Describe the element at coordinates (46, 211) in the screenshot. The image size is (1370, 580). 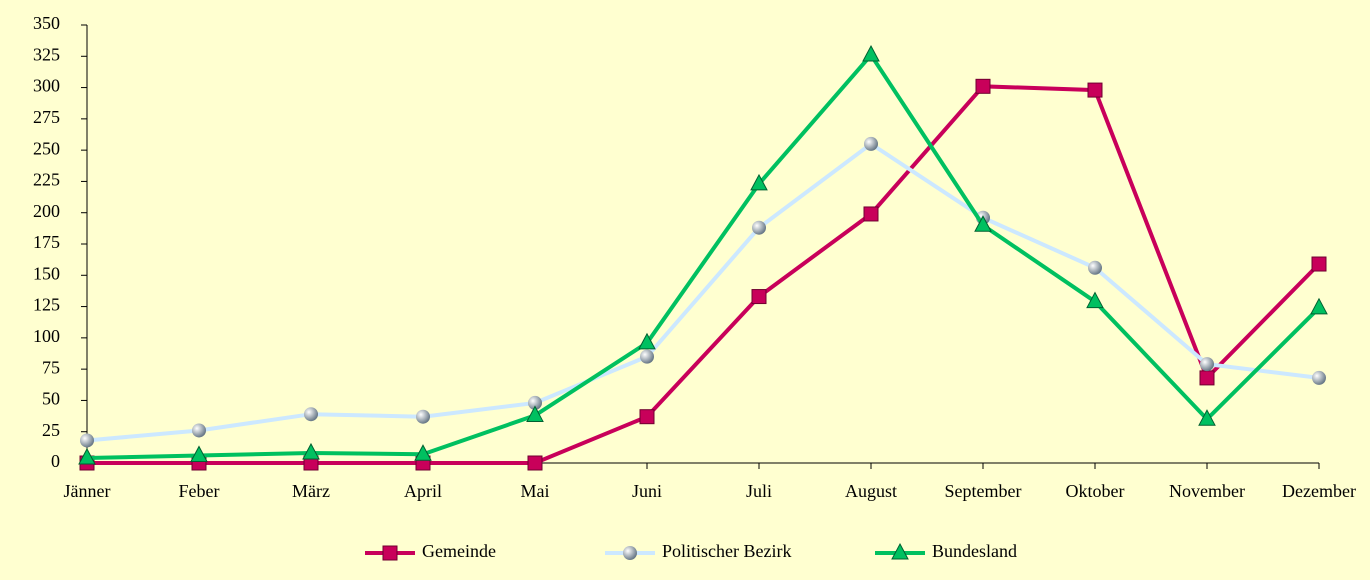
I see `y-tick-label: 200` at that location.